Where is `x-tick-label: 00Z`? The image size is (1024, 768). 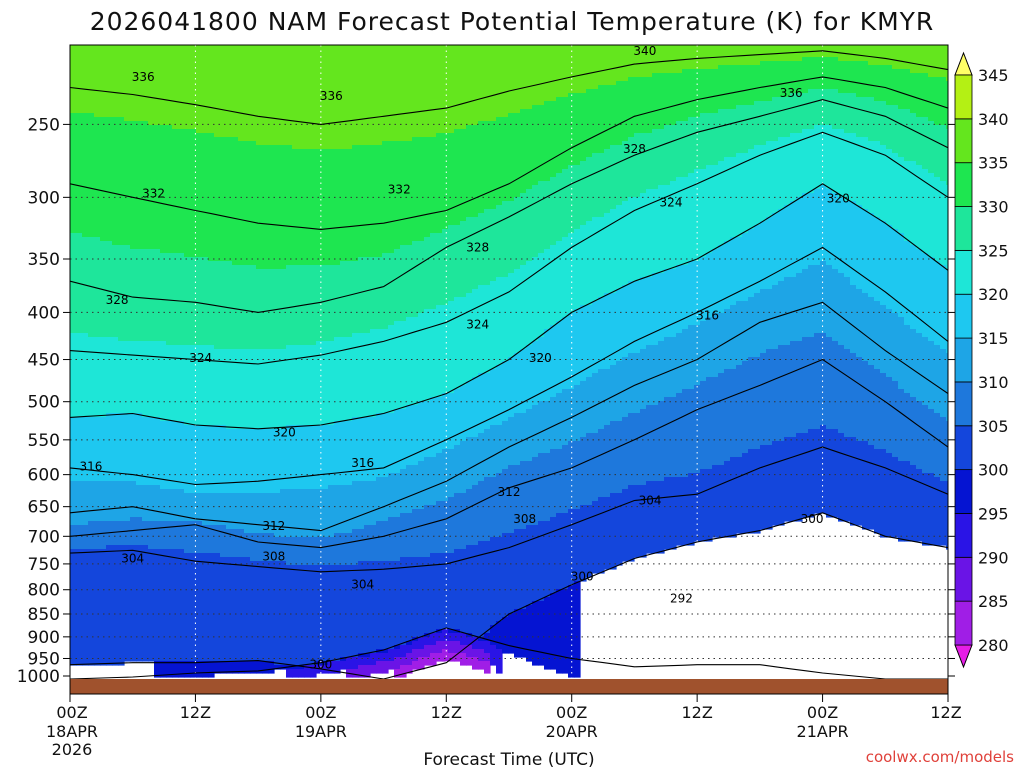 x-tick-label: 00Z is located at coordinates (822, 712).